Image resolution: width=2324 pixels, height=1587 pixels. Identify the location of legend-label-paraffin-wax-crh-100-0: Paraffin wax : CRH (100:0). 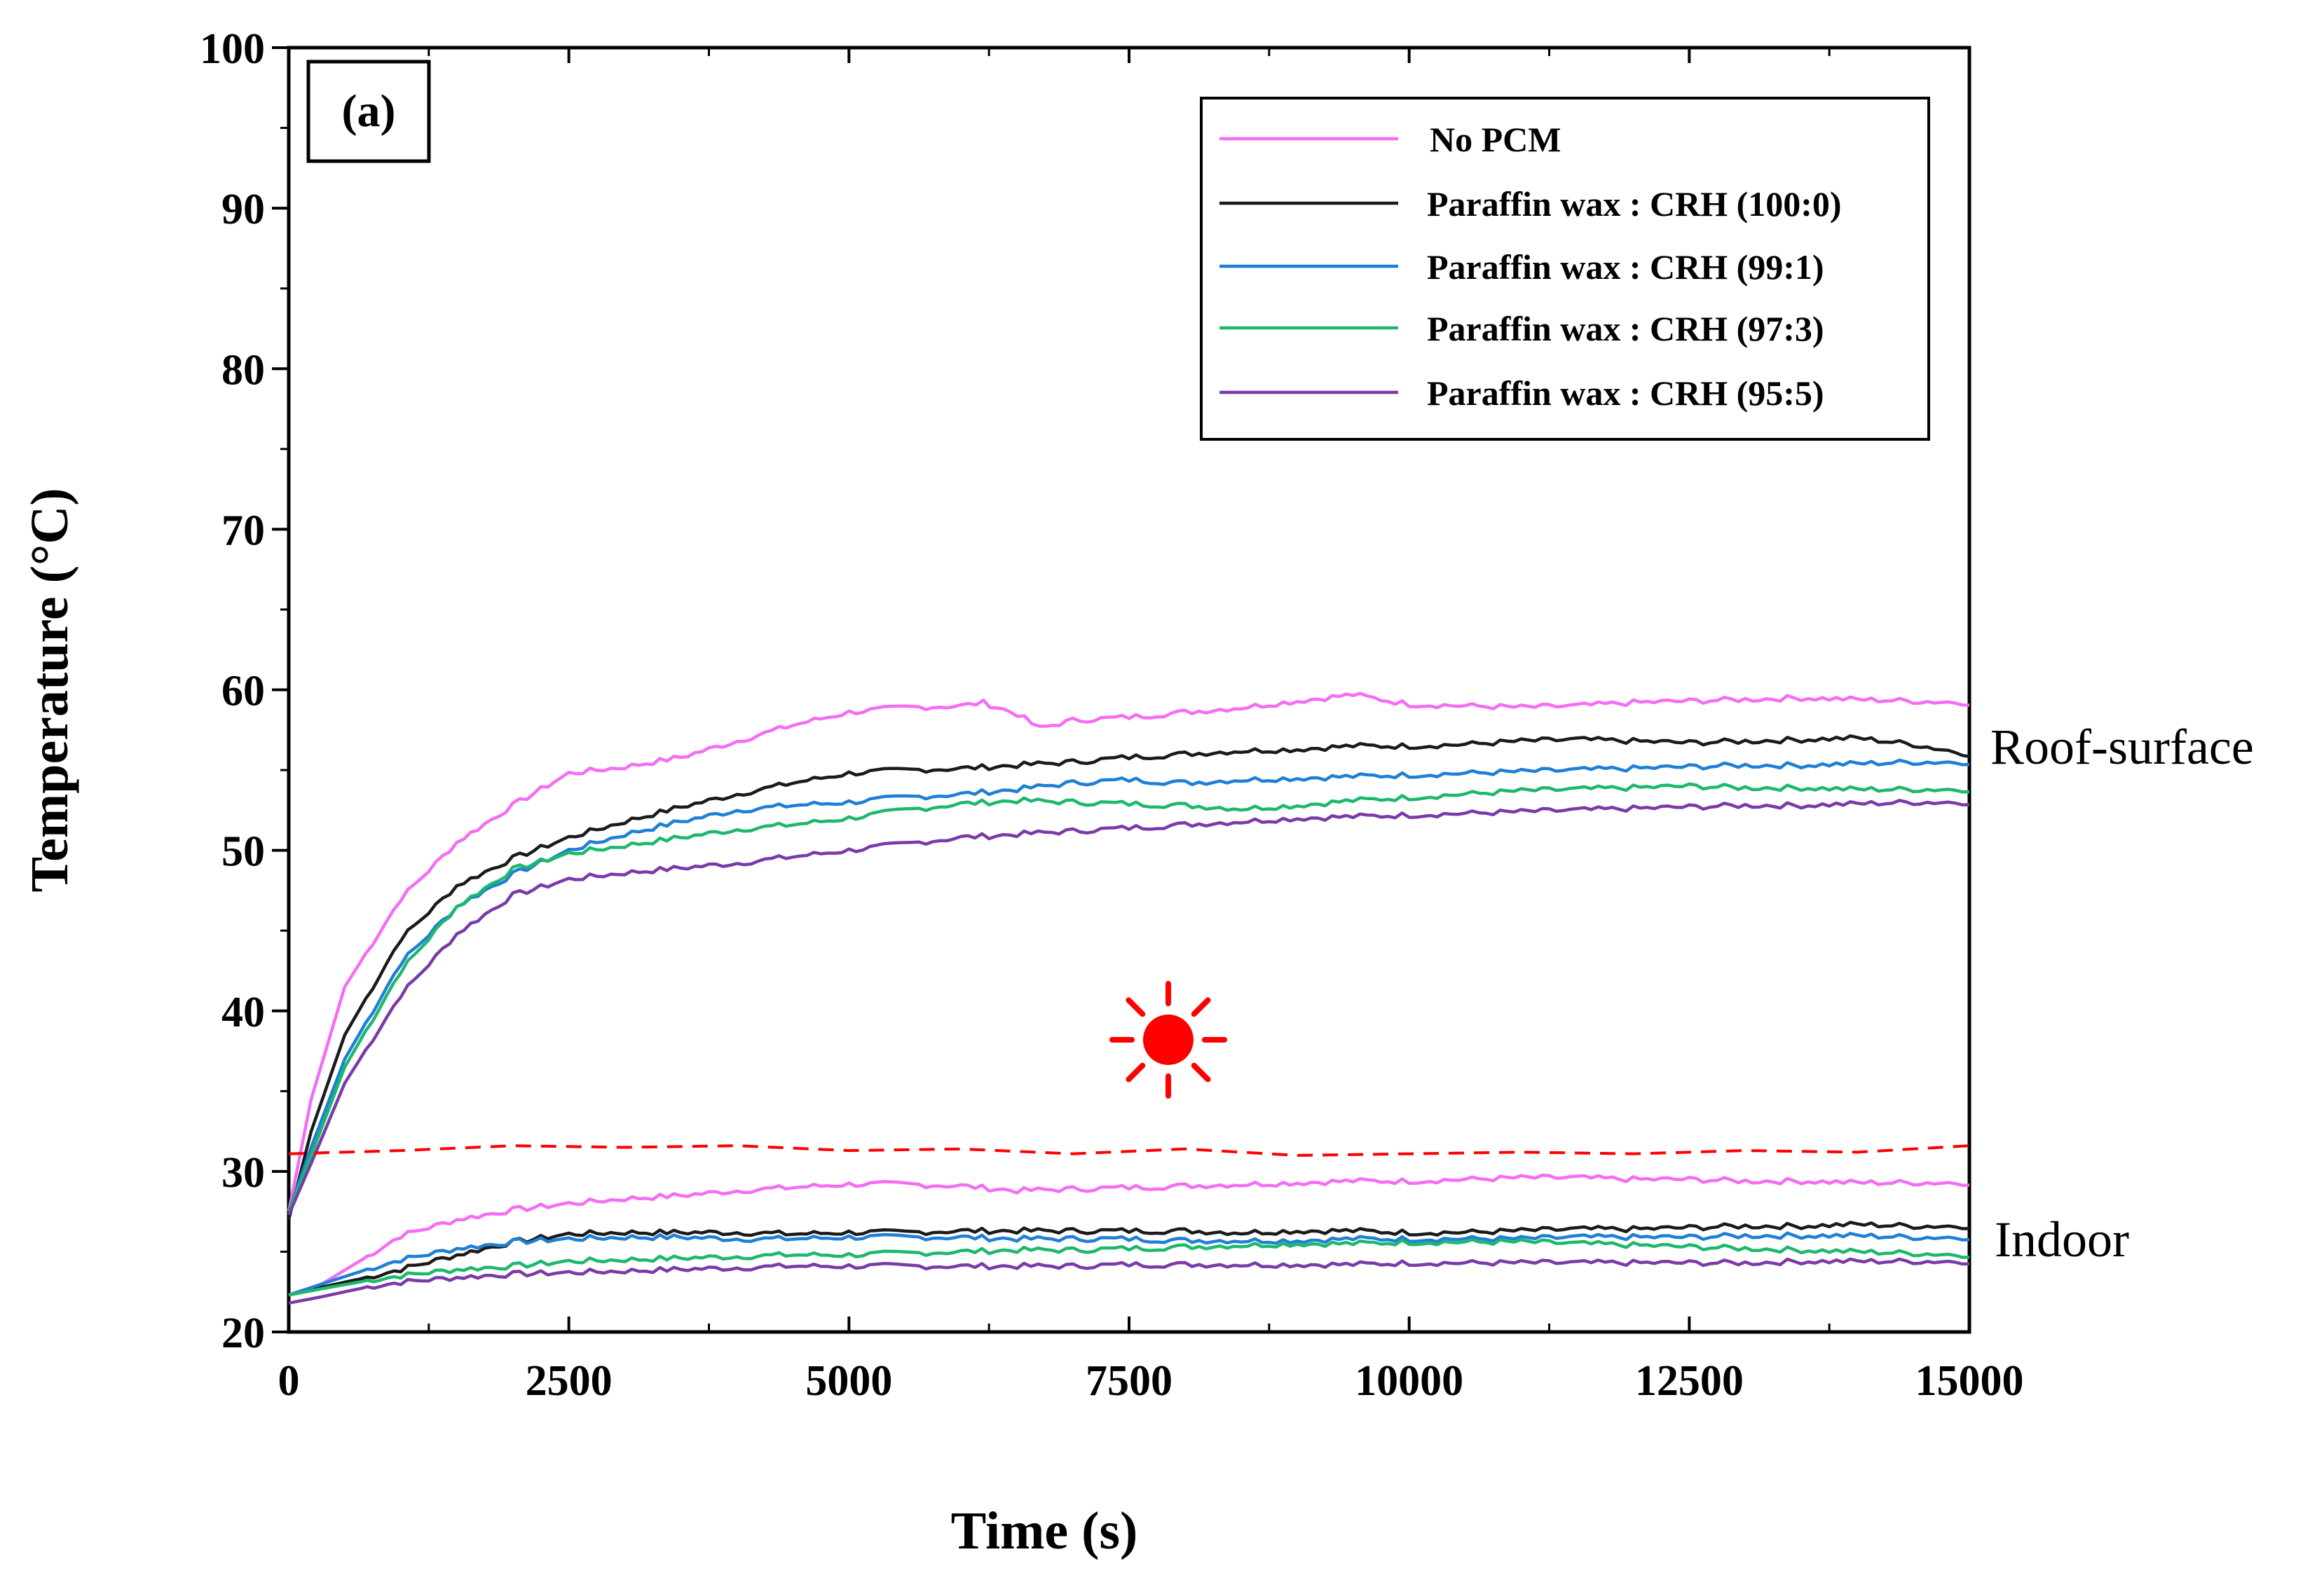
(1634, 204).